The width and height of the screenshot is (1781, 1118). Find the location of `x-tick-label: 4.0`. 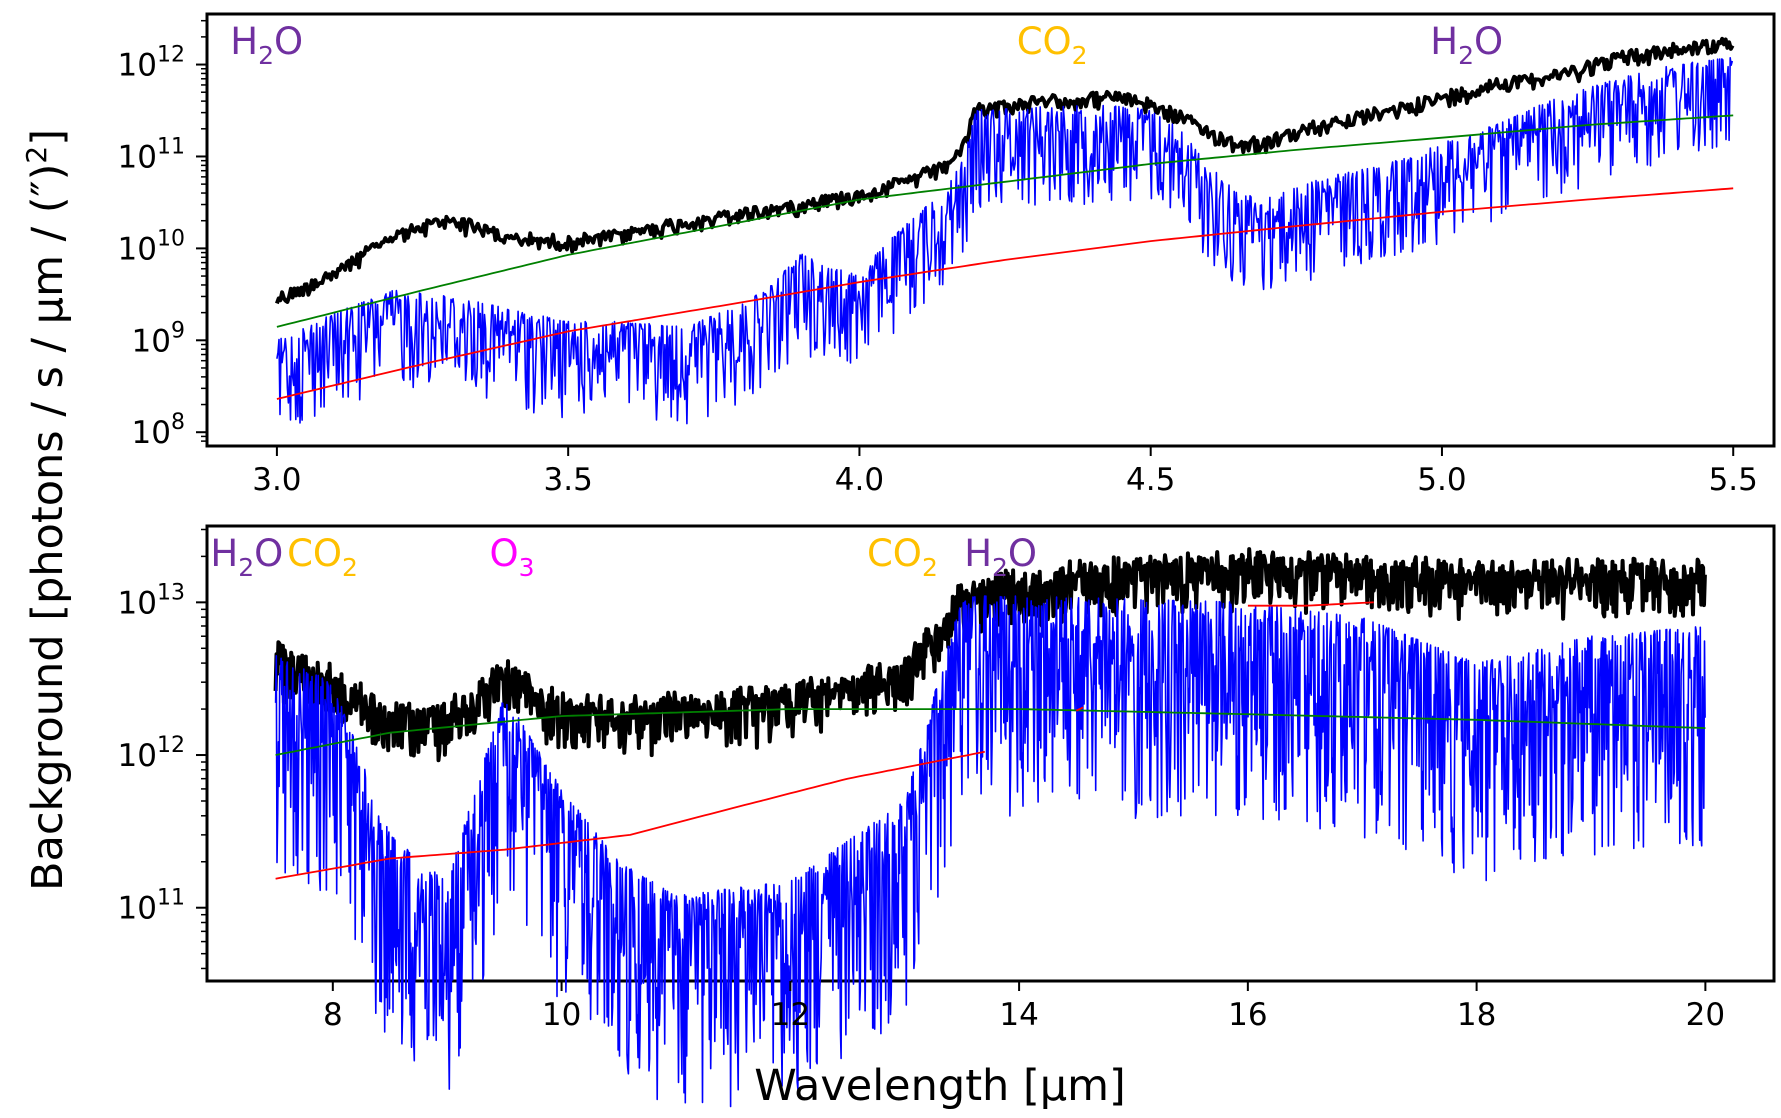

x-tick-label: 4.0 is located at coordinates (859, 480).